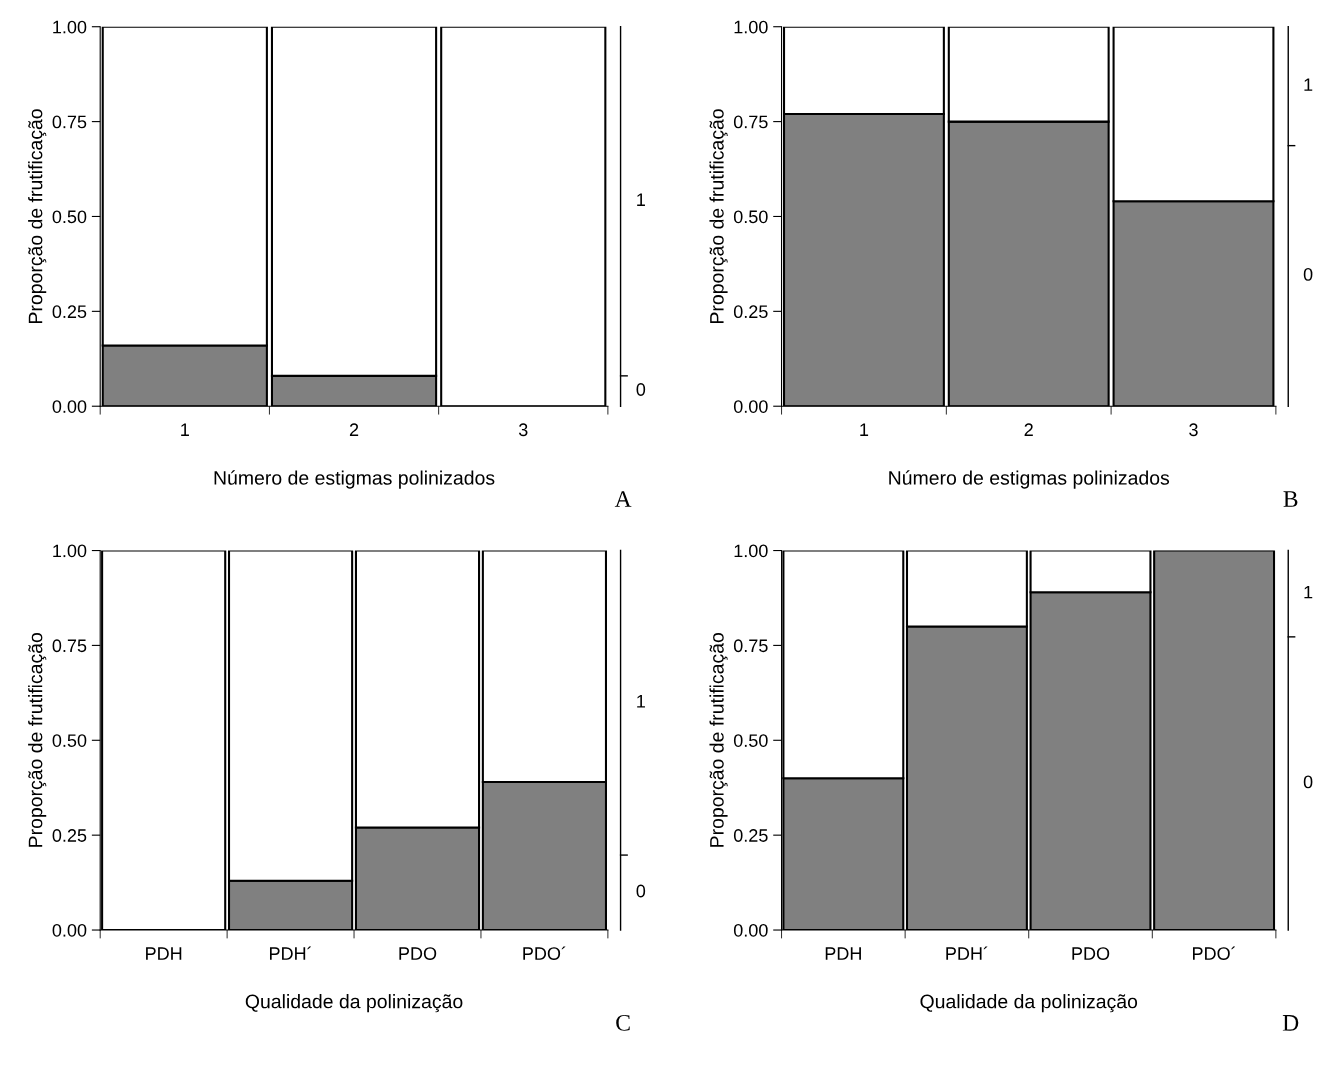 Image resolution: width=1336 pixels, height=1069 pixels. I want to click on text: C, so click(623, 1022).